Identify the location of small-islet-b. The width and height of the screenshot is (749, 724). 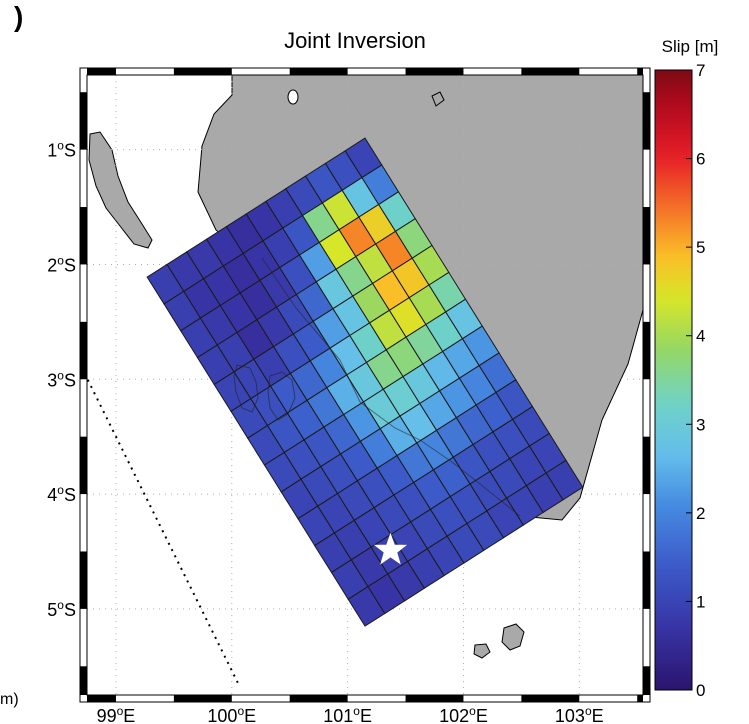
(438, 99).